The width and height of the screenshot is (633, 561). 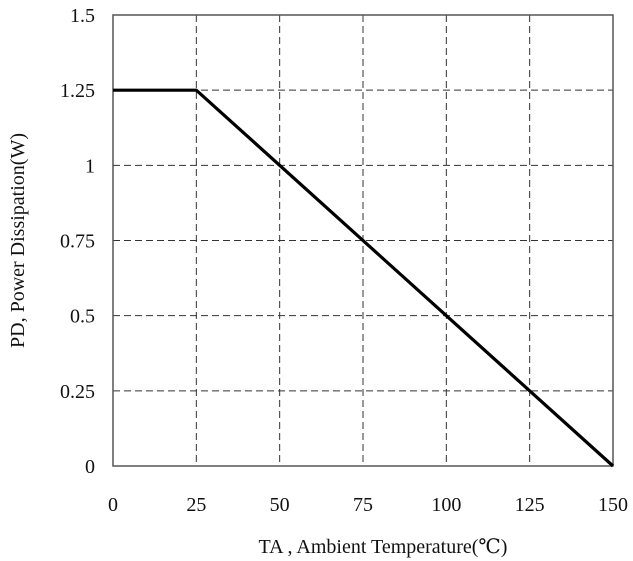 I want to click on x-tick-label: 50, so click(x=280, y=505).